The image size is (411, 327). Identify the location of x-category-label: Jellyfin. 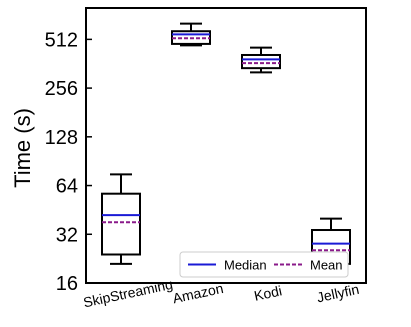
(337, 293).